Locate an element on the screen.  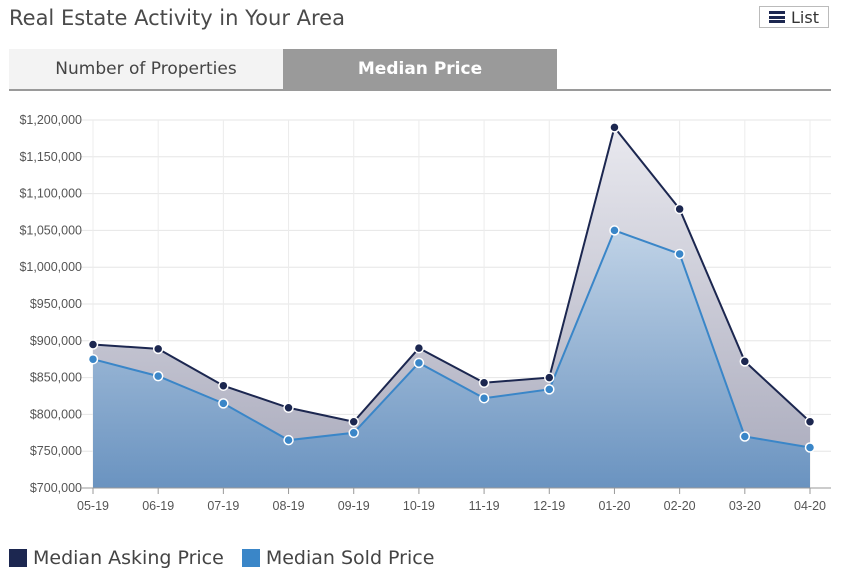
y-tick-label: $900,000 is located at coordinates (56, 341).